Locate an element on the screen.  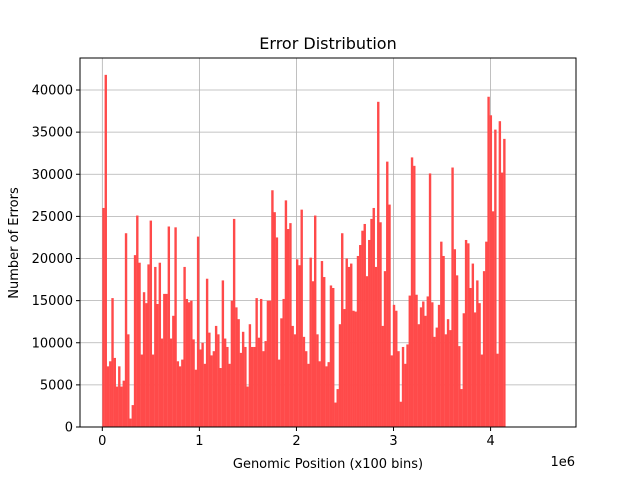
y-tick-label: 40000 is located at coordinates (52, 91).